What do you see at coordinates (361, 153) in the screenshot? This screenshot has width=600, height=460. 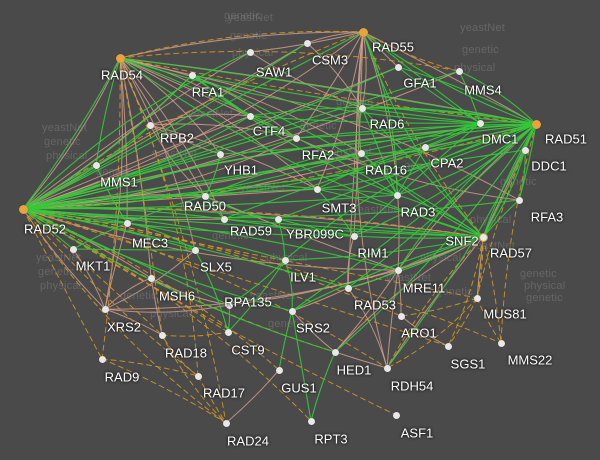 I see `graph-node-rad16` at bounding box center [361, 153].